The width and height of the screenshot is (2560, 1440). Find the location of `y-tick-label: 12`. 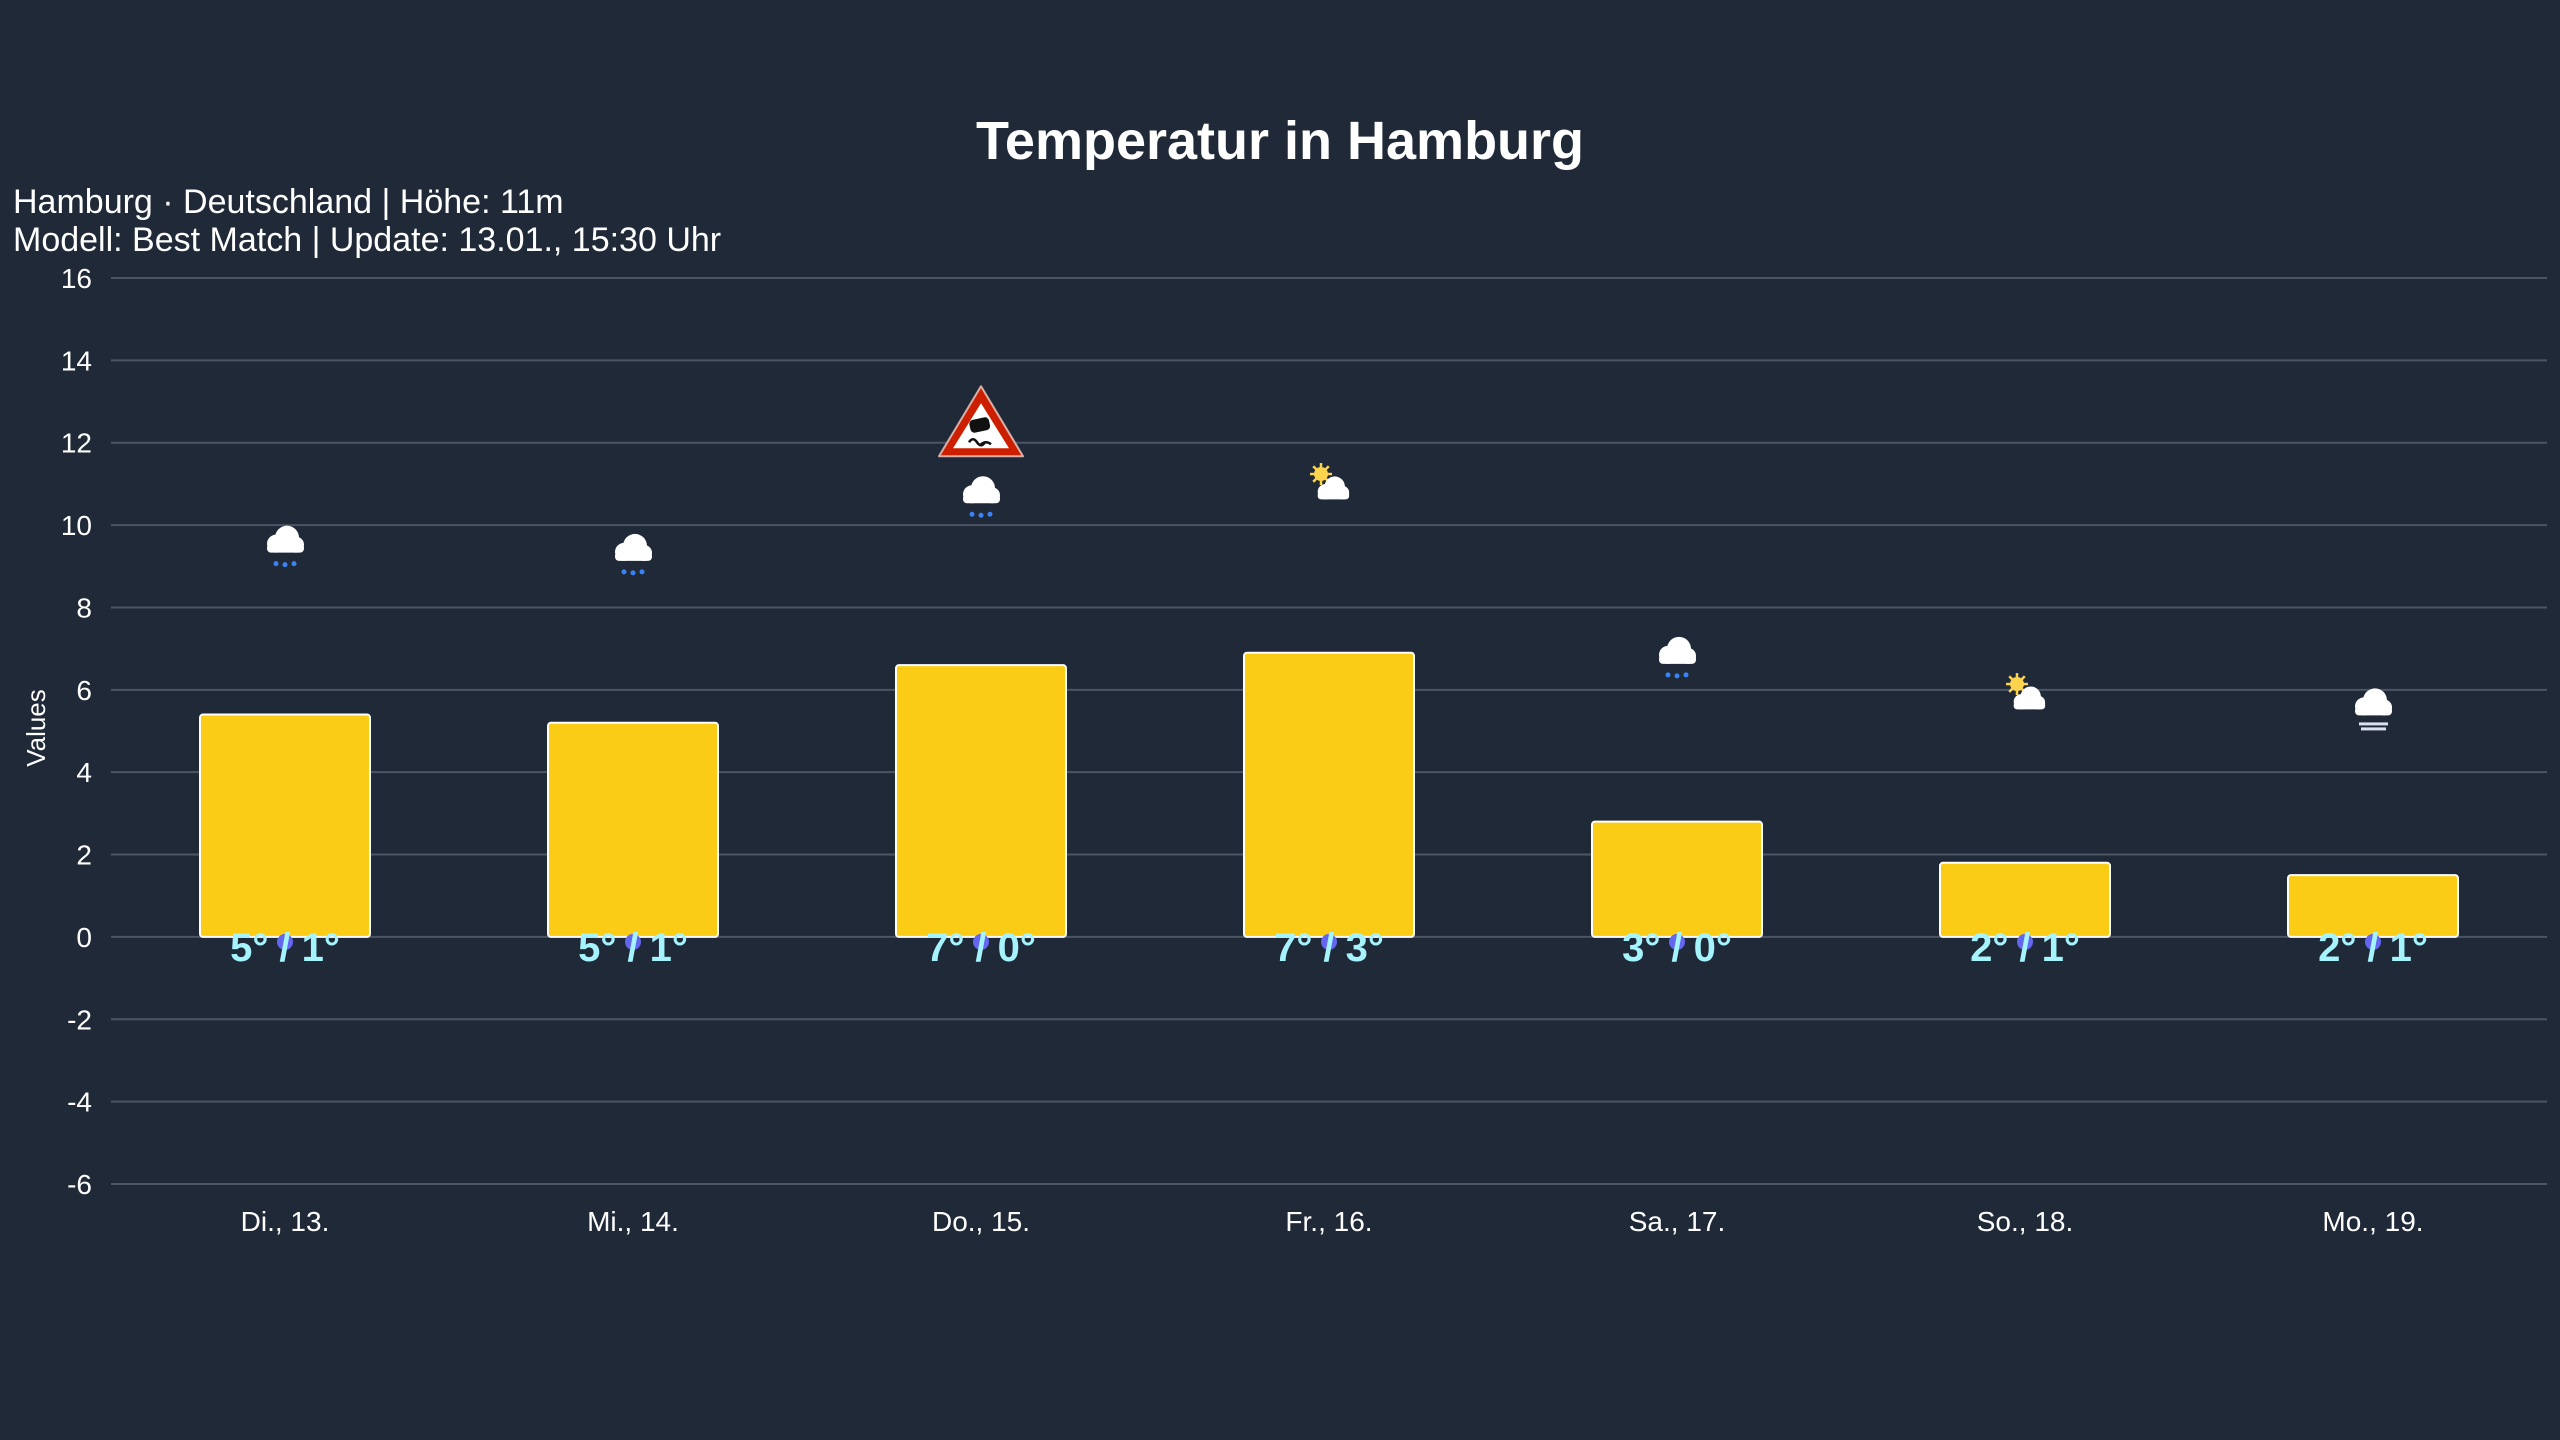

y-tick-label: 12 is located at coordinates (76, 443).